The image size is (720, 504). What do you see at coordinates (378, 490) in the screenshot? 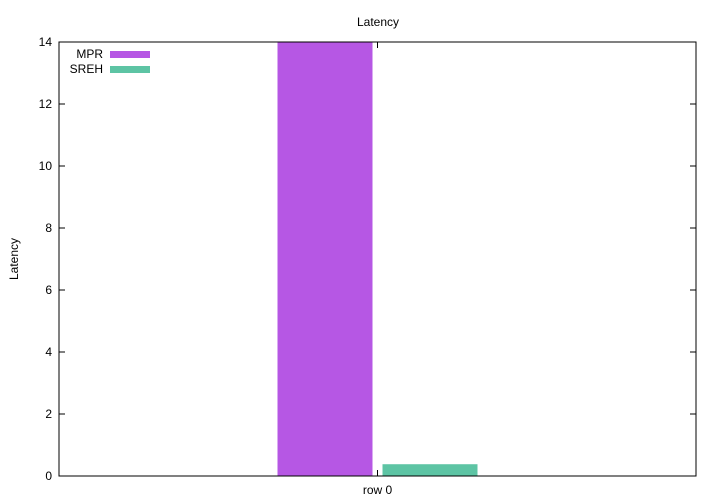
I see `x-tick-label: row 0` at bounding box center [378, 490].